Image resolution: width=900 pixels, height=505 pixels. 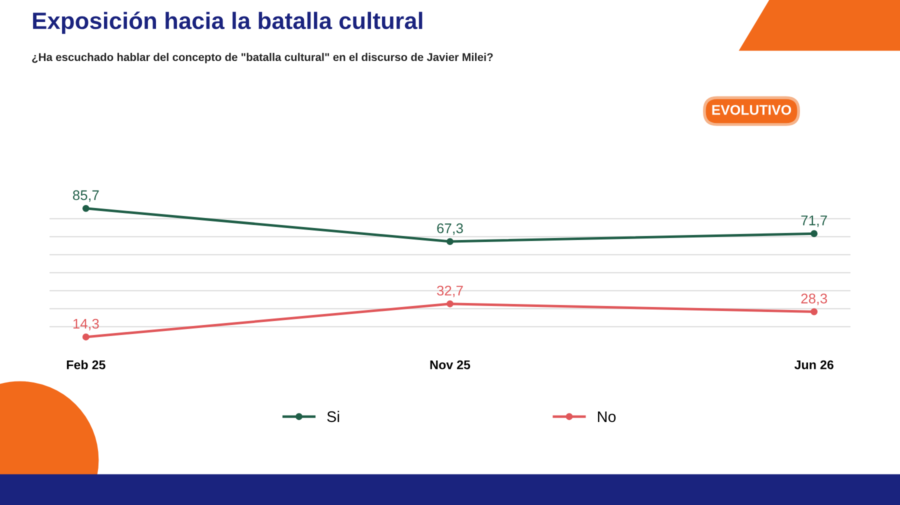 I want to click on legend-label: No, so click(x=607, y=416).